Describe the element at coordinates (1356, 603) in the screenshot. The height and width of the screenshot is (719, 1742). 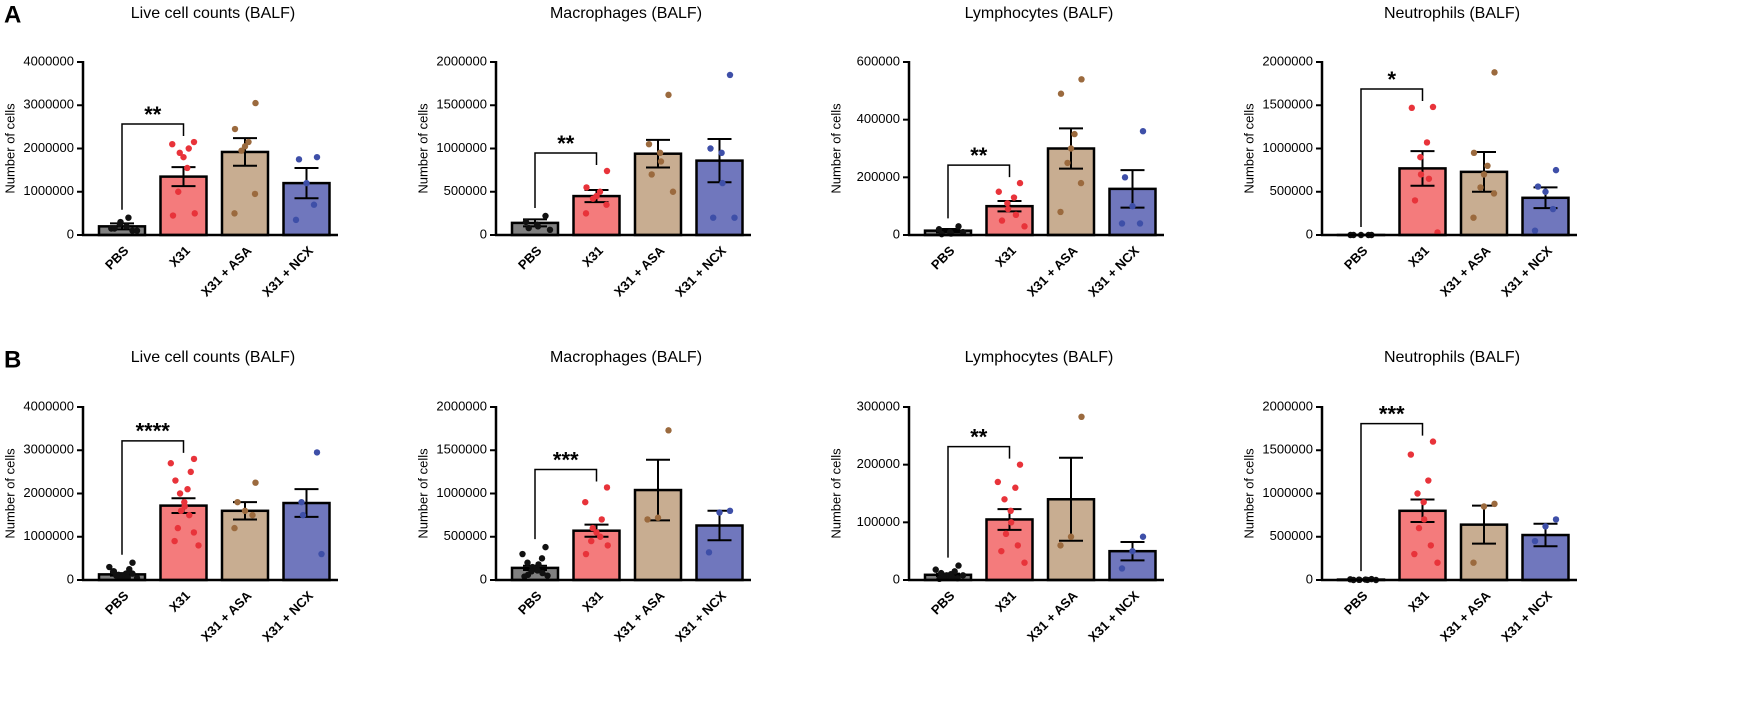
I see `x-tick-label: PBS` at that location.